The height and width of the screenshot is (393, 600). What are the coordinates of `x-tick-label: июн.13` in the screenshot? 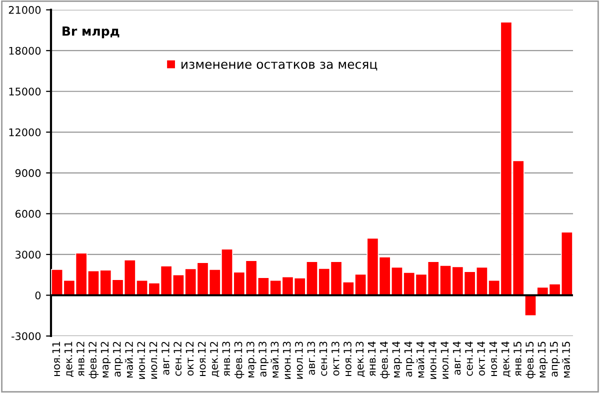 It's located at (286, 360).